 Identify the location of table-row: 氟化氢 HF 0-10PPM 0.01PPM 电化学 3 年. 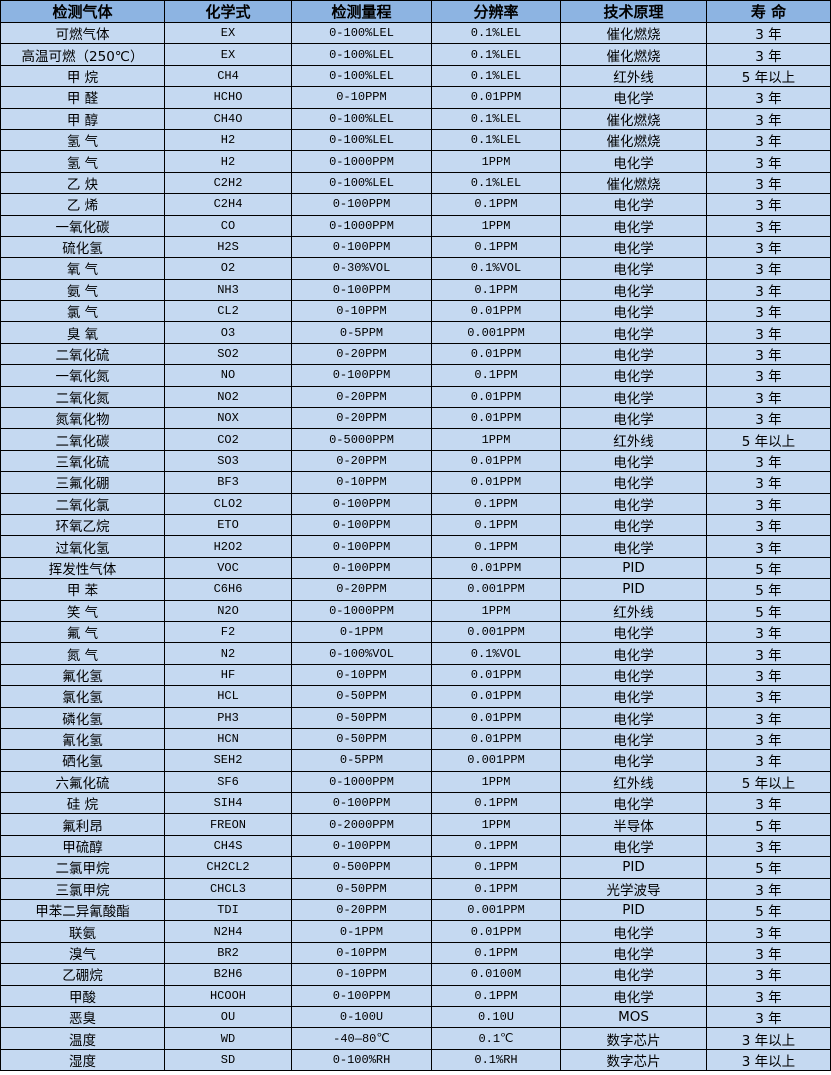
(415, 675).